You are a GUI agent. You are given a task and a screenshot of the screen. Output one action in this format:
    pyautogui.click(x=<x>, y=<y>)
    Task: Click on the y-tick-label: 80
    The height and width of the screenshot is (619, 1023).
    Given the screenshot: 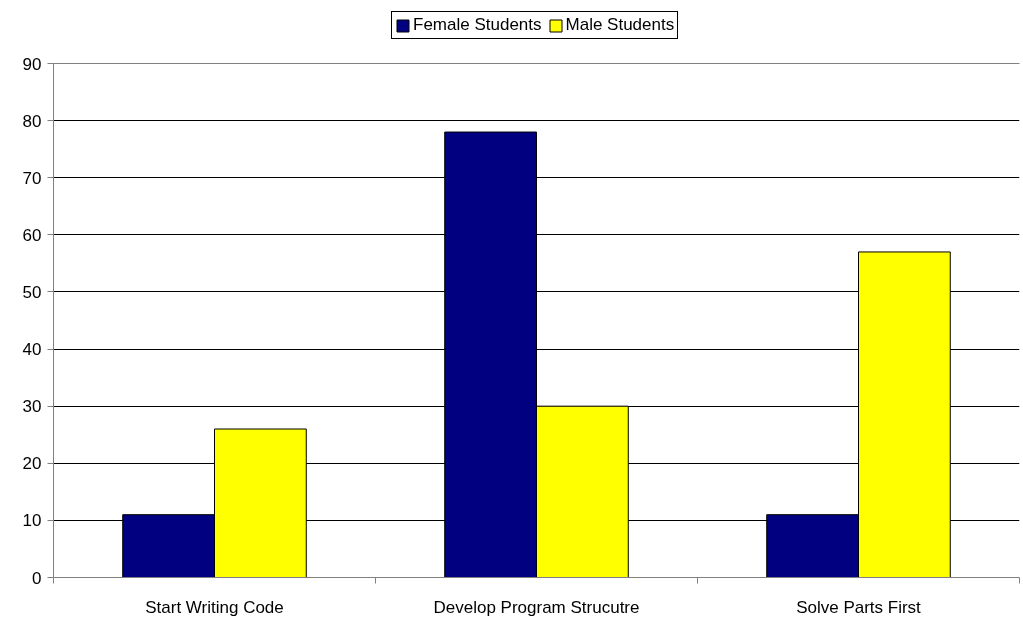 What is the action you would take?
    pyautogui.click(x=32, y=121)
    